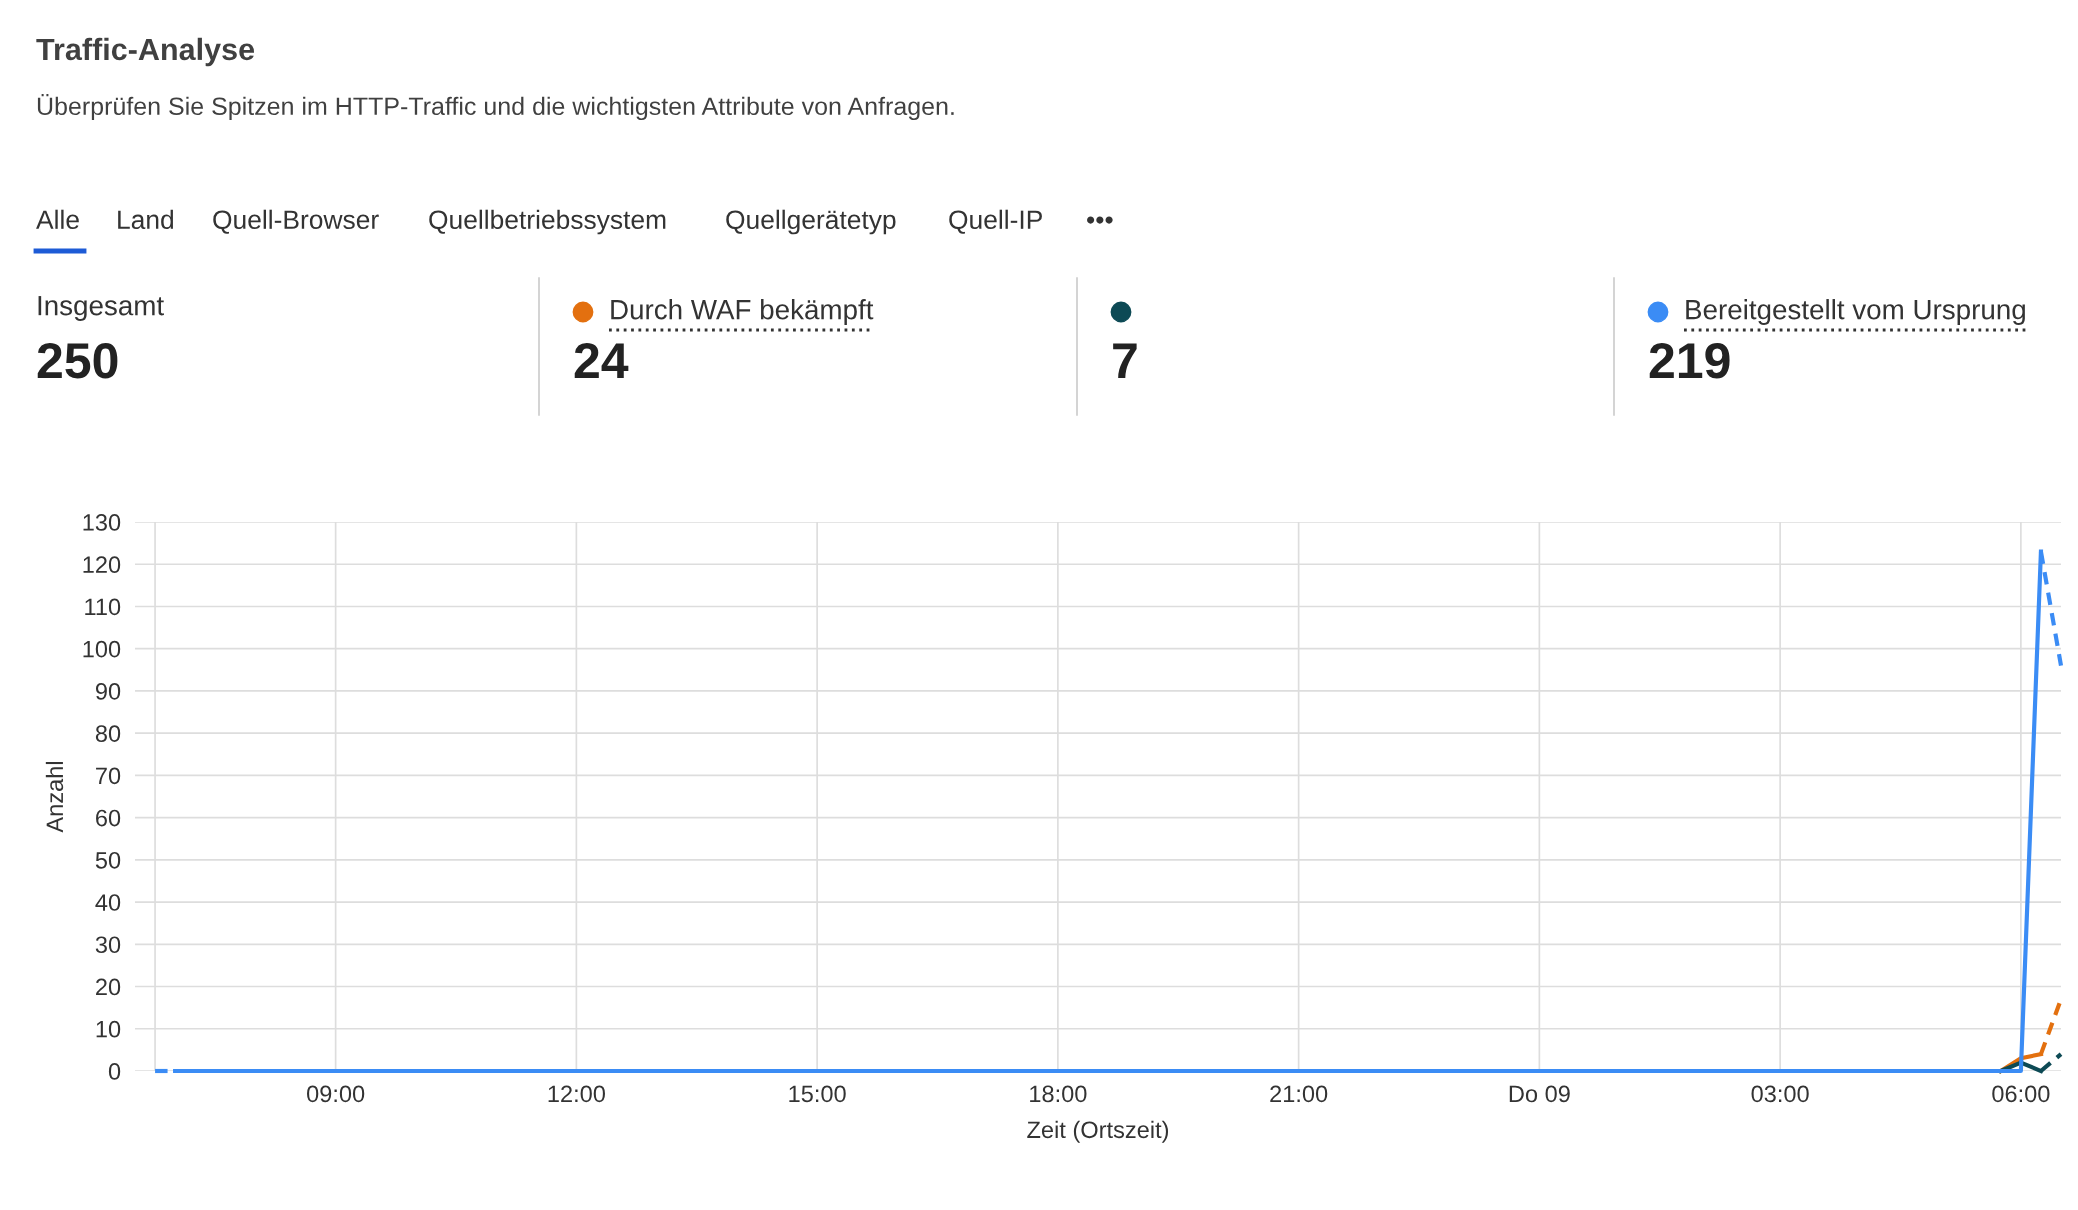 The image size is (2078, 1210). What do you see at coordinates (77, 361) in the screenshot?
I see `text: 250` at bounding box center [77, 361].